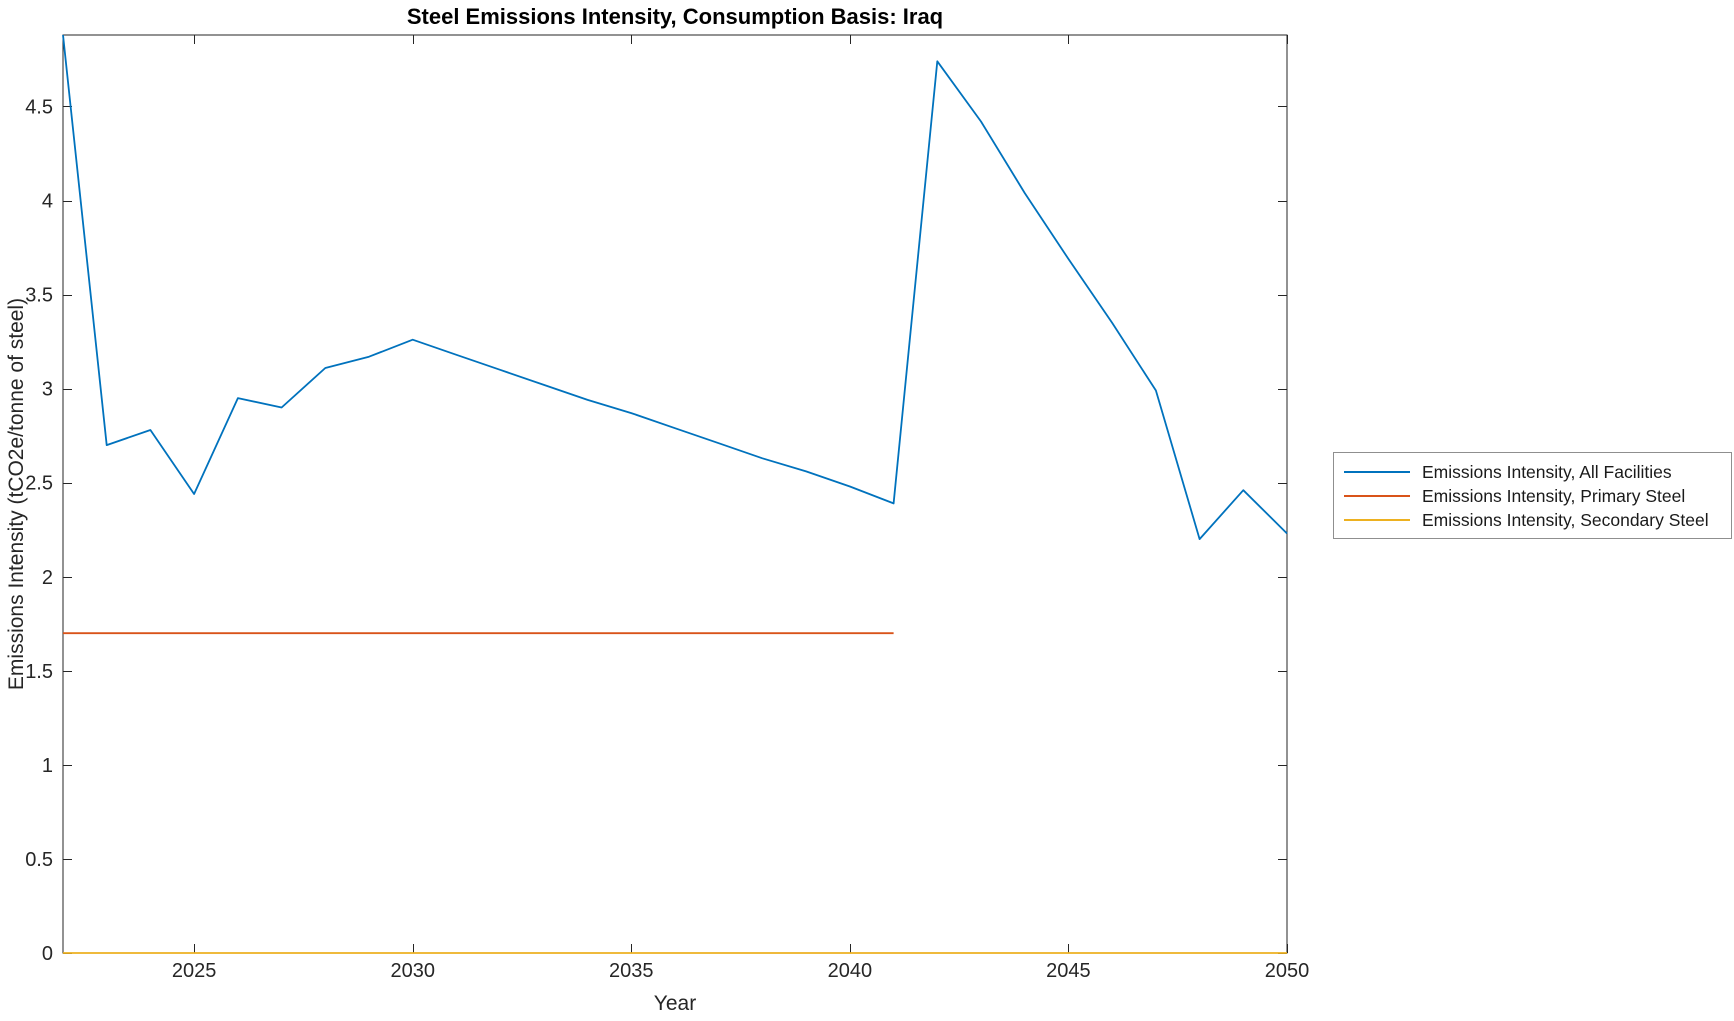  I want to click on y-tick-label: 4.5, so click(39, 107).